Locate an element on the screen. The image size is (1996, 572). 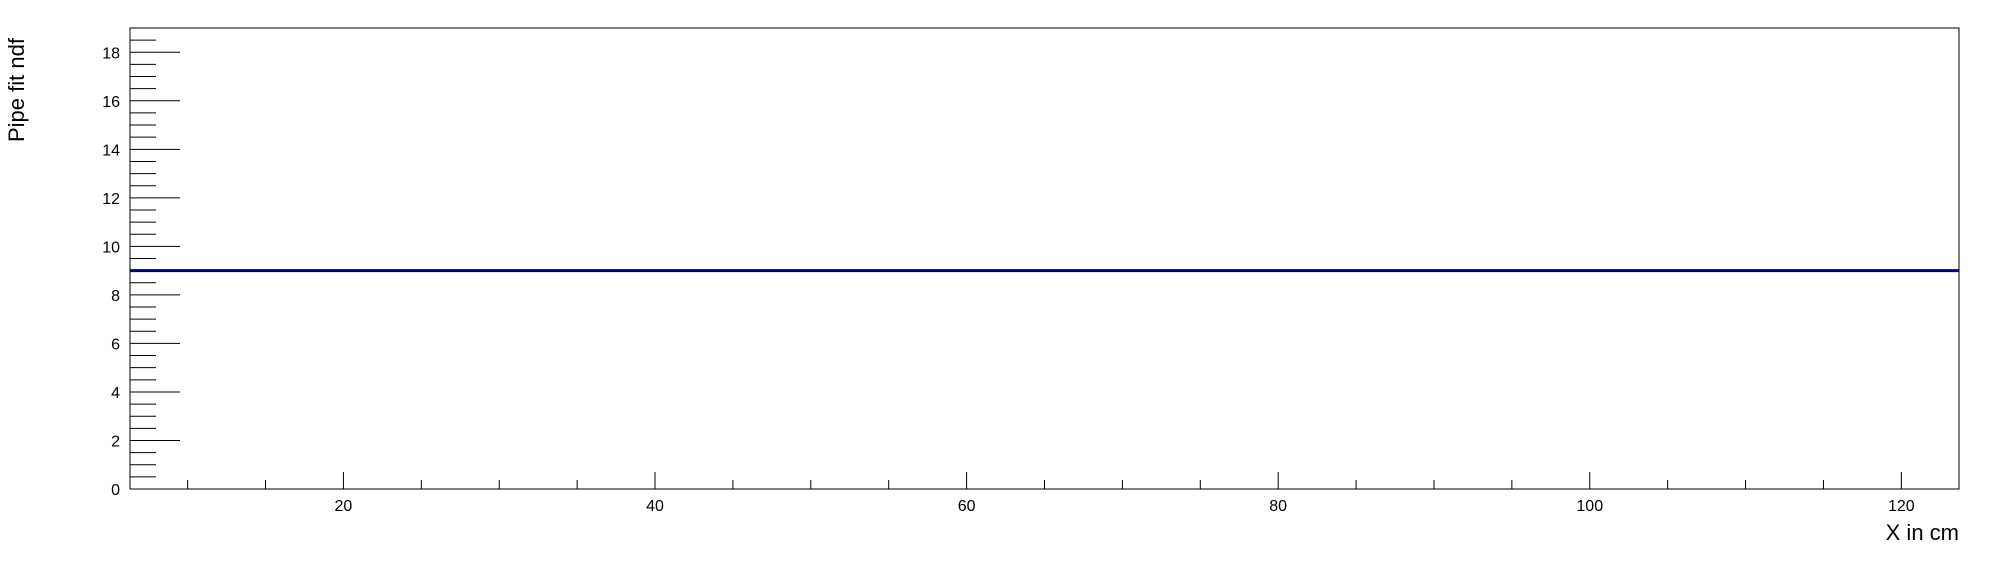
x-tick-label: 60 is located at coordinates (967, 506).